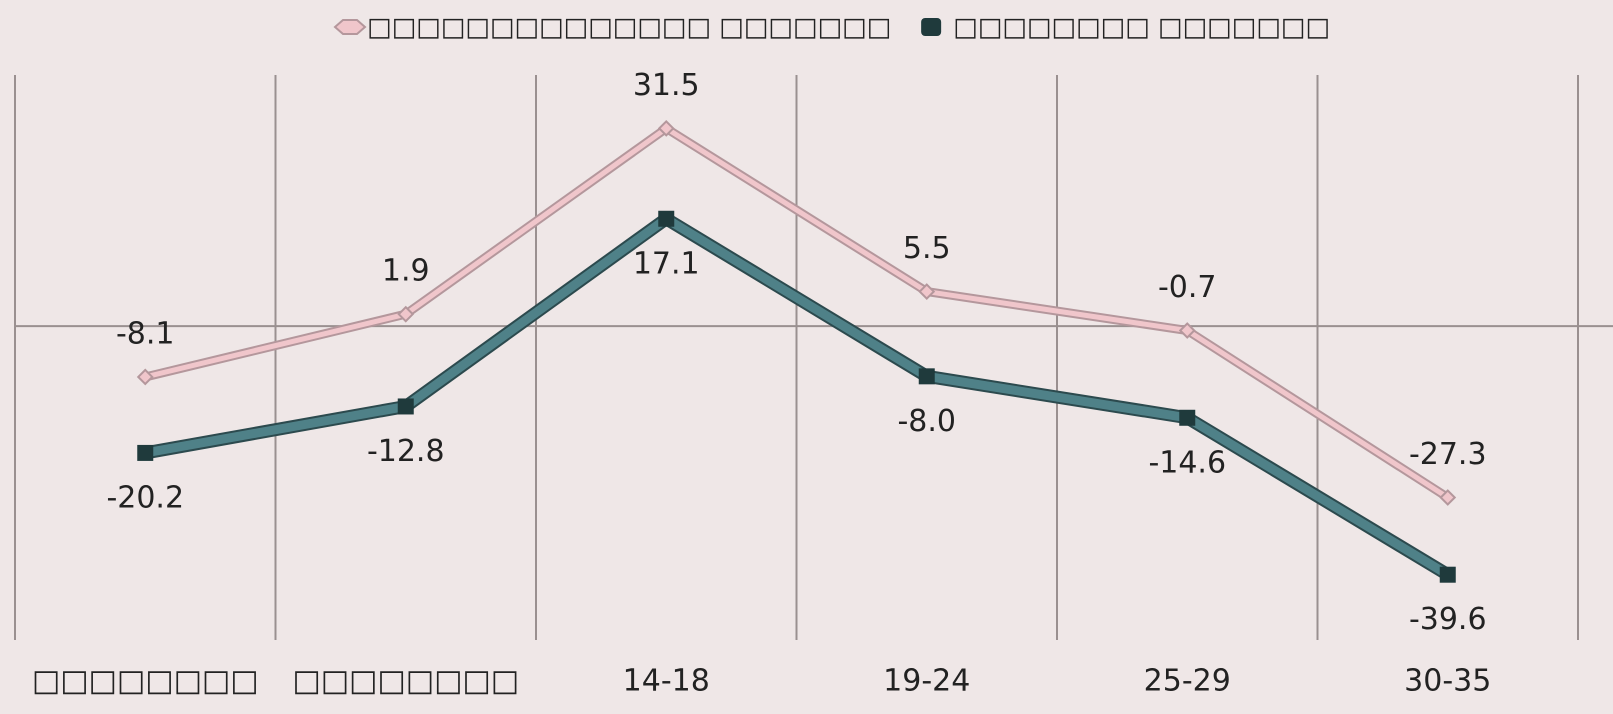 This screenshot has width=1613, height=714. What do you see at coordinates (145, 333) in the screenshot?
I see `data-label: -8.1` at bounding box center [145, 333].